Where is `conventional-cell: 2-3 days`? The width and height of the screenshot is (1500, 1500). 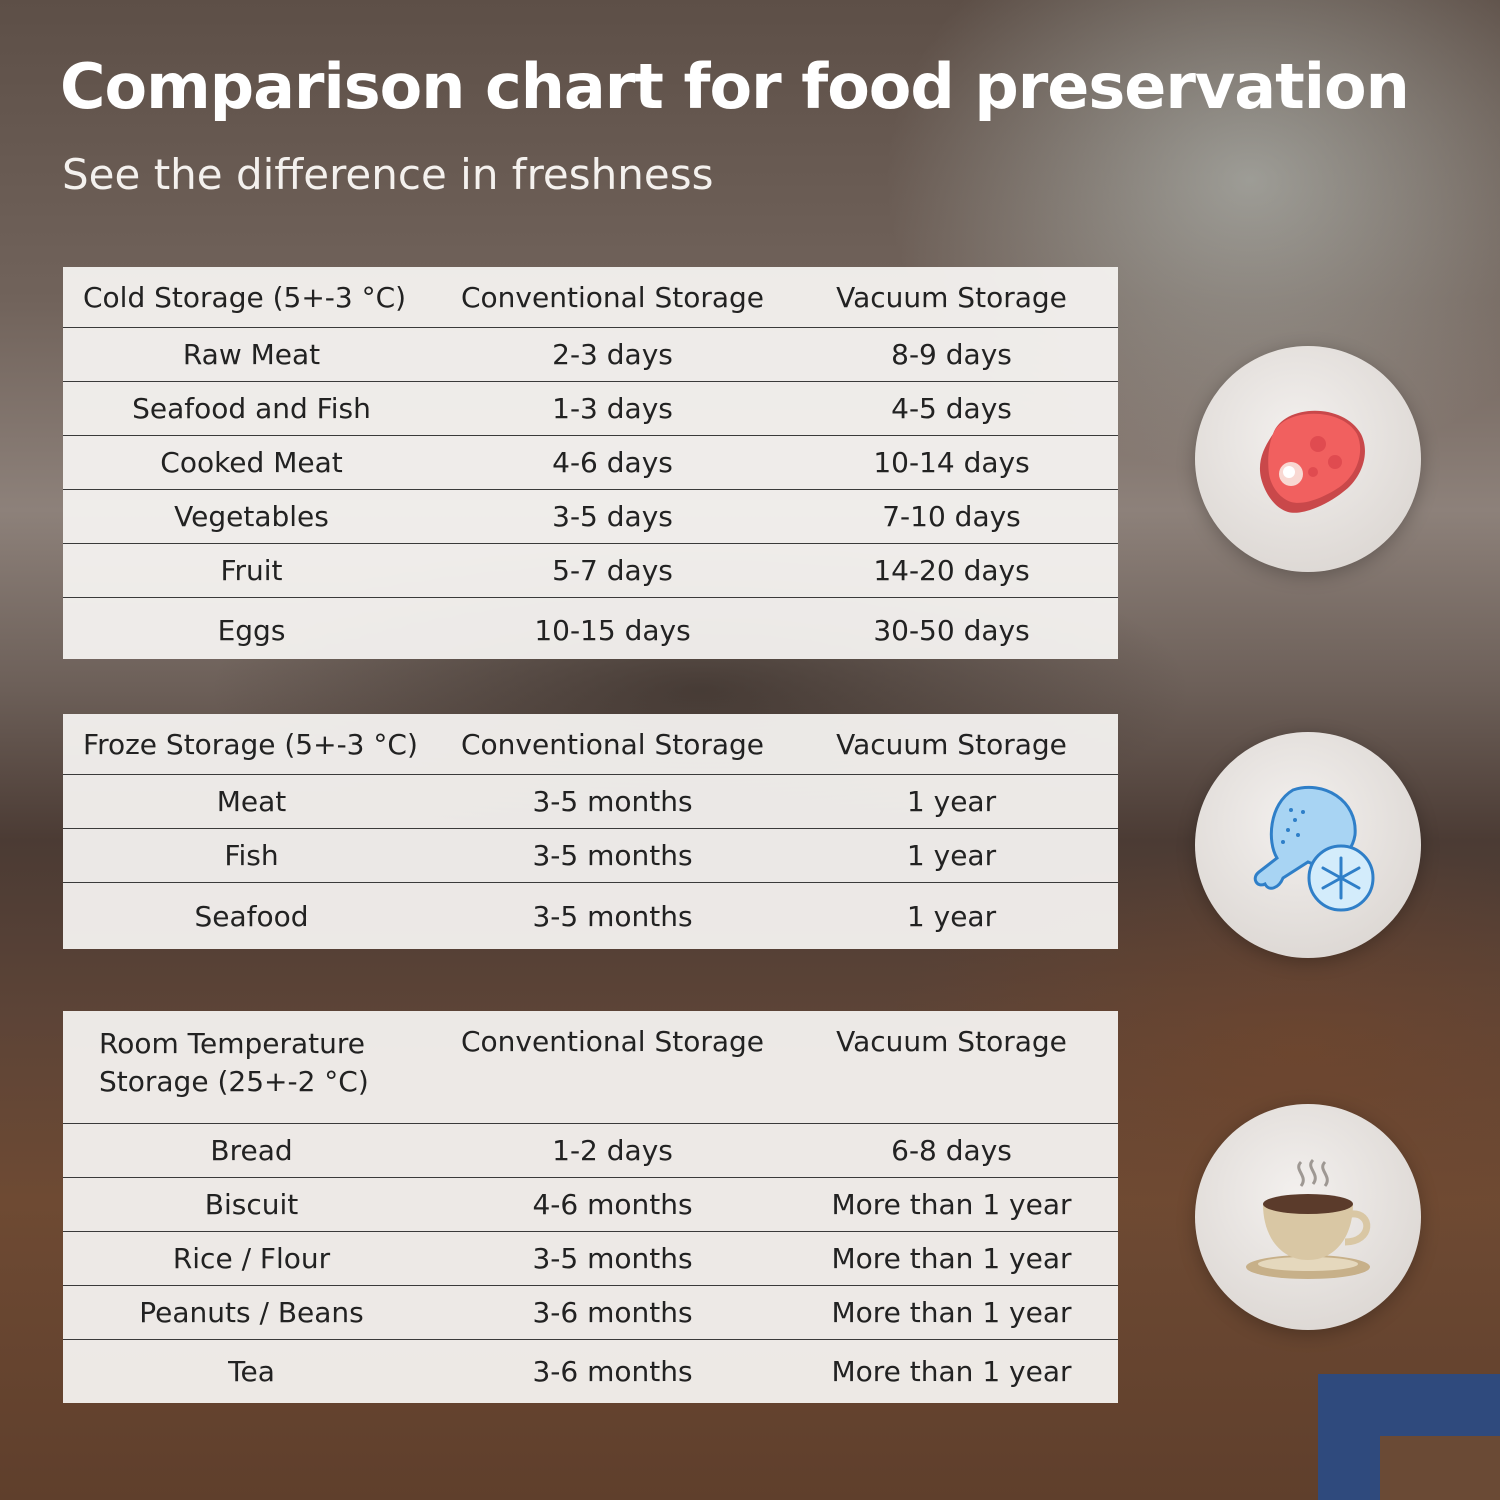
conventional-cell: 2-3 days is located at coordinates (612, 354).